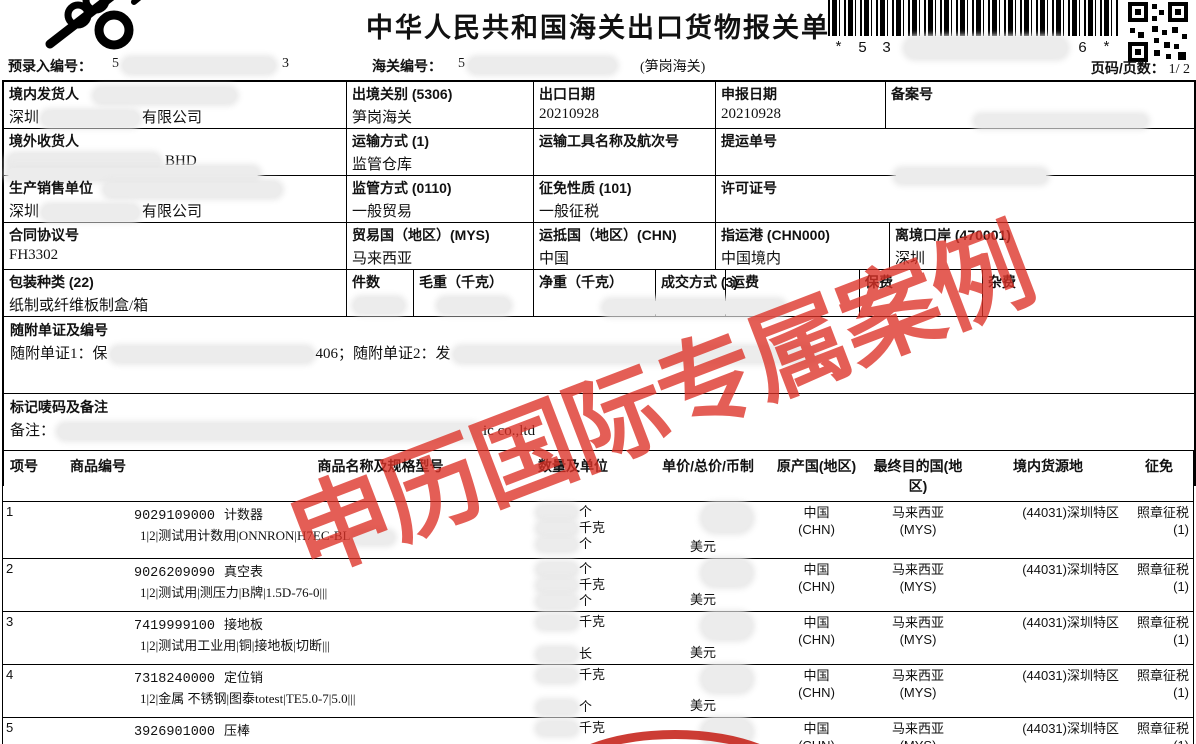 The height and width of the screenshot is (744, 1196). Describe the element at coordinates (440, 246) in the screenshot. I see `field-trade-country: 贸易国（地区）(MYS) 马来西亚` at that location.